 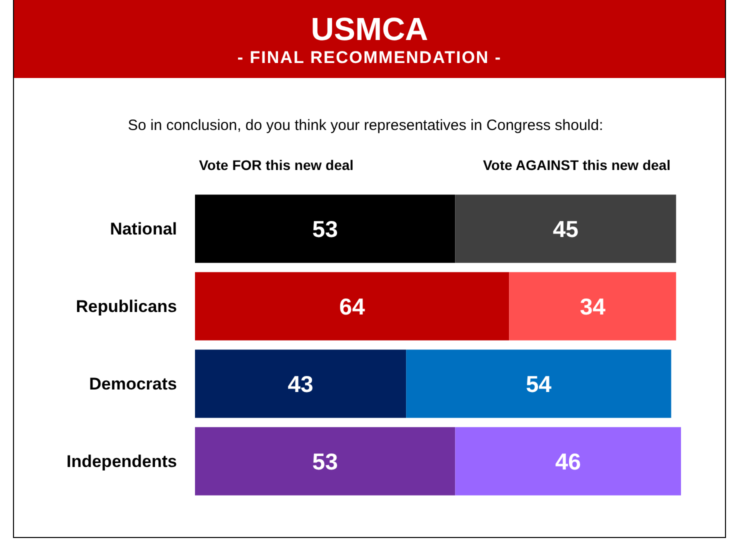 I want to click on chart-title: USMCA, so click(x=370, y=29).